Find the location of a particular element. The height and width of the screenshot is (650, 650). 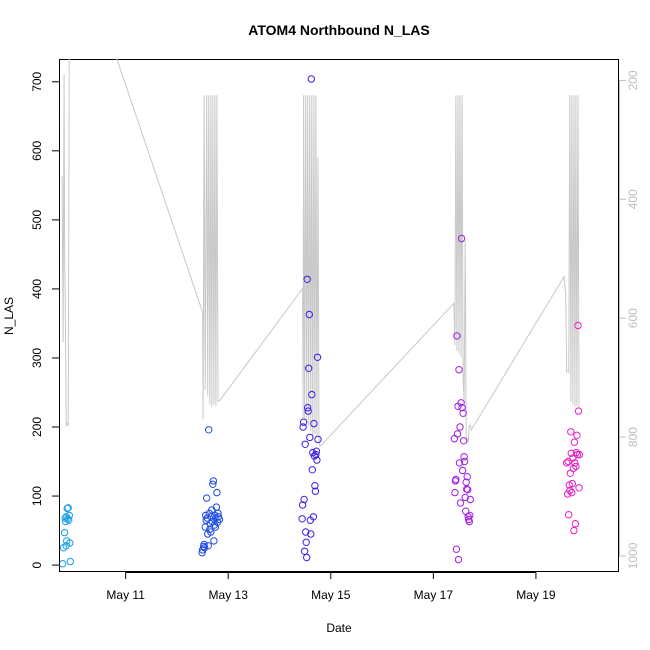

y-tick-label: 600 is located at coordinates (37, 150).